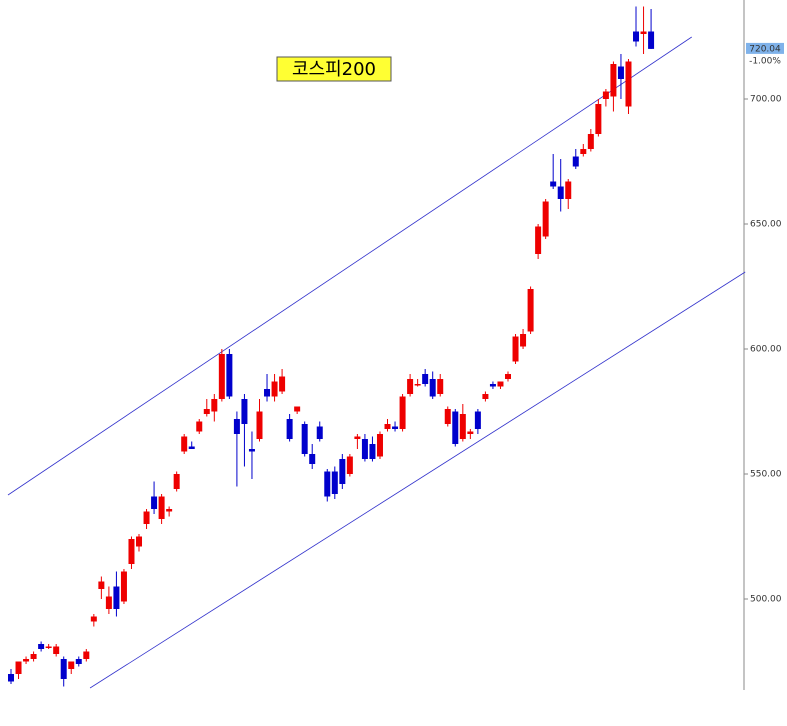 This screenshot has height=726, width=787. I want to click on chart-title: 코스피200, so click(334, 69).